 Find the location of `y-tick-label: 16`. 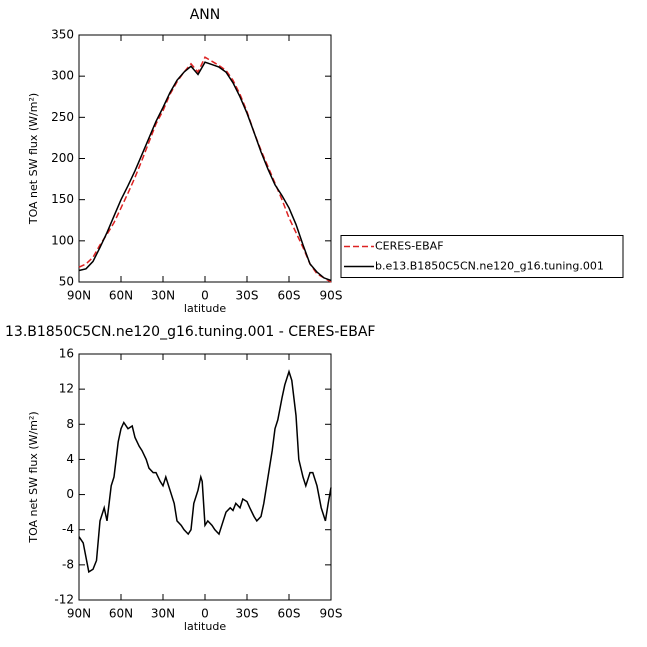

y-tick-label: 16 is located at coordinates (66, 354).